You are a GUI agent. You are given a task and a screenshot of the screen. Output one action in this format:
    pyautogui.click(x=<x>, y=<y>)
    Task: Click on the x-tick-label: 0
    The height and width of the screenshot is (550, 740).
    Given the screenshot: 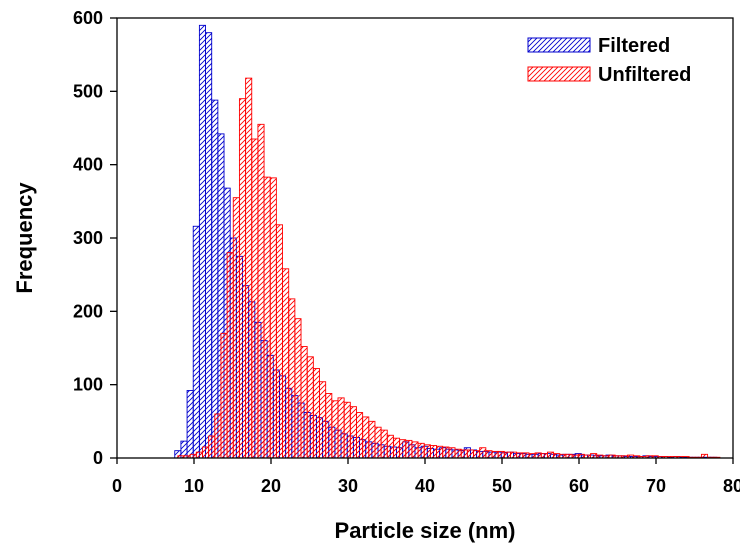 What is the action you would take?
    pyautogui.click(x=117, y=486)
    